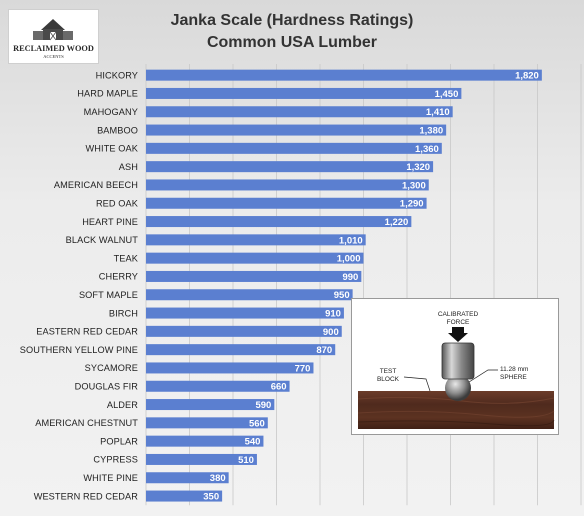 This screenshot has height=516, width=584. I want to click on value-label: 660, so click(279, 387).